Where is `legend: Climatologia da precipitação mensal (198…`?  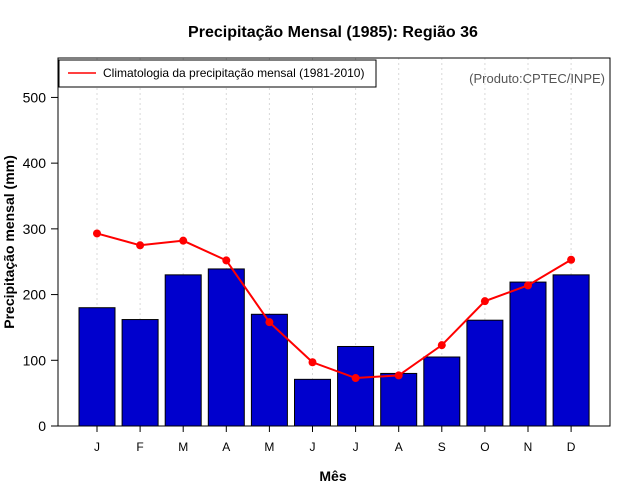
legend: Climatologia da precipitação mensal (198… is located at coordinates (217, 73).